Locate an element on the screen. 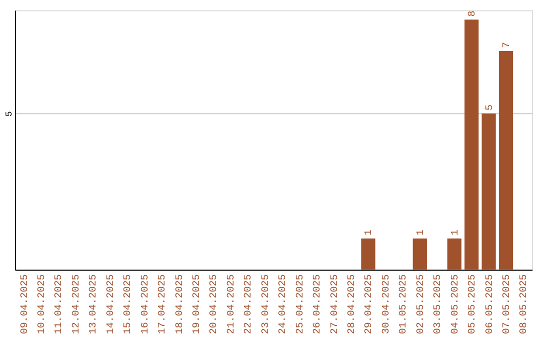 This screenshot has width=540, height=340. x-tick-label: 14.04.2025 is located at coordinates (110, 304).